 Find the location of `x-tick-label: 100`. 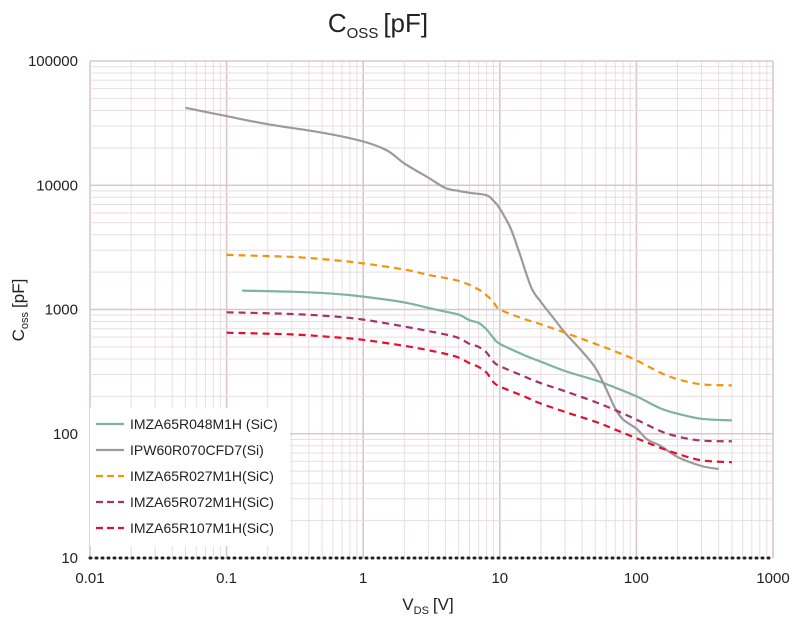

x-tick-label: 100 is located at coordinates (636, 578).